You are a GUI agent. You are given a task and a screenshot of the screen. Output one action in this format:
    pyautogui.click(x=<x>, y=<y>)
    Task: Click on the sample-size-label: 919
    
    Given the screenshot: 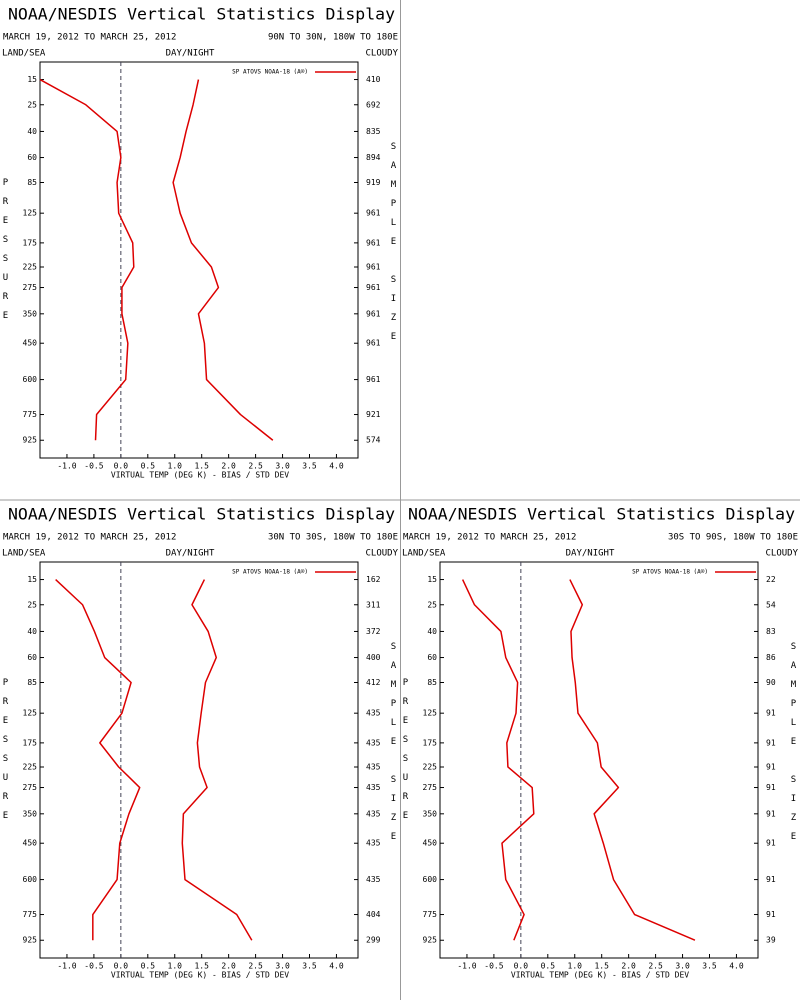 What is the action you would take?
    pyautogui.click(x=373, y=182)
    